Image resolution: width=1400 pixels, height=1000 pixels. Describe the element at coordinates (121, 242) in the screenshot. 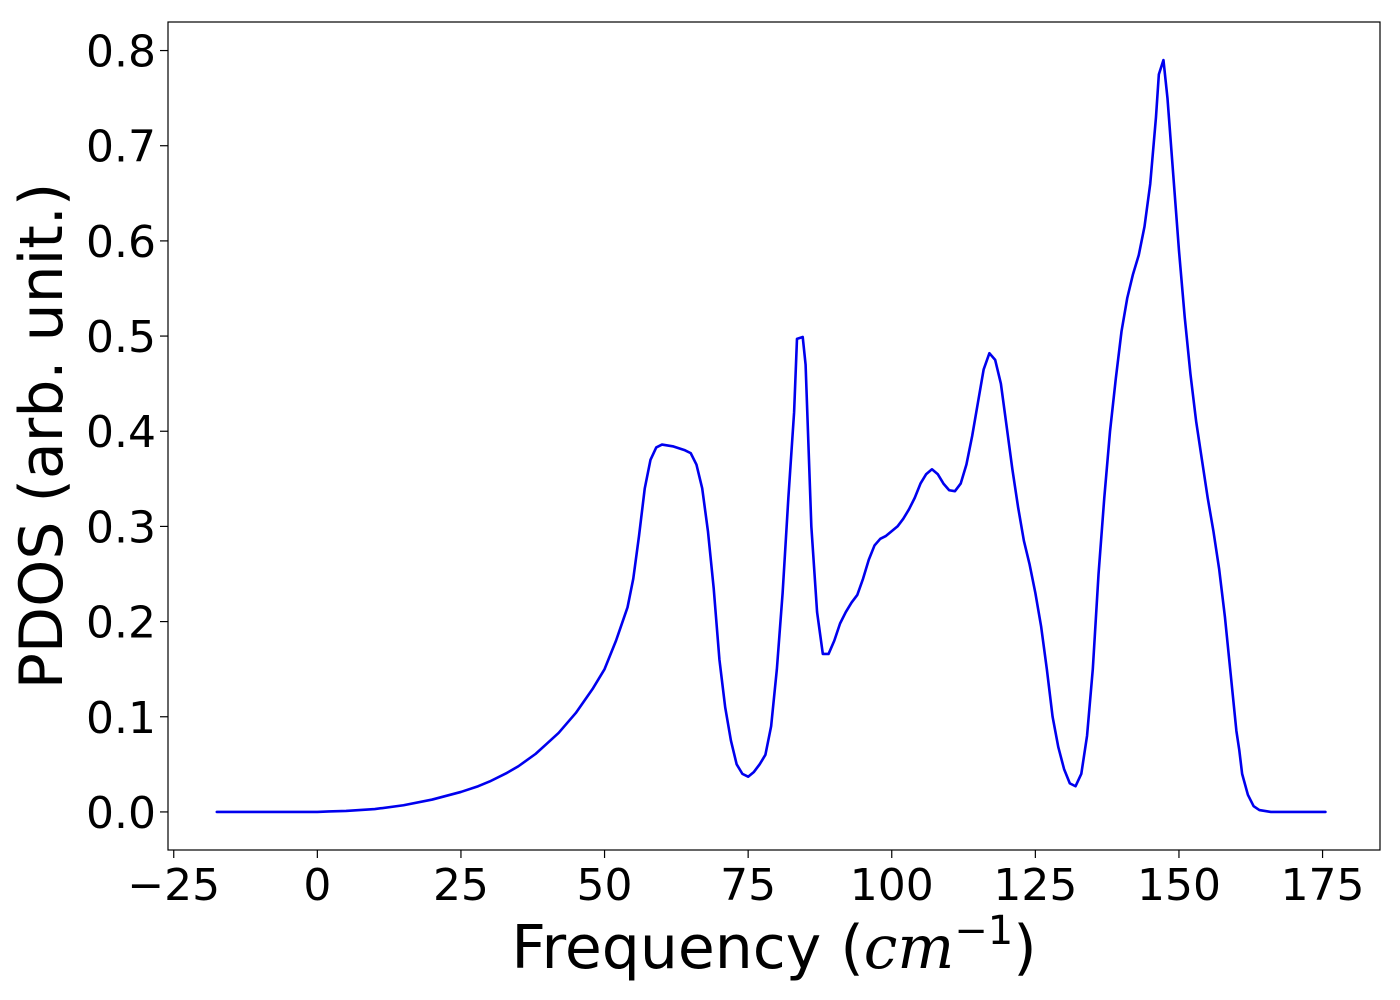

I see `y-tick-label: 0.6` at that location.